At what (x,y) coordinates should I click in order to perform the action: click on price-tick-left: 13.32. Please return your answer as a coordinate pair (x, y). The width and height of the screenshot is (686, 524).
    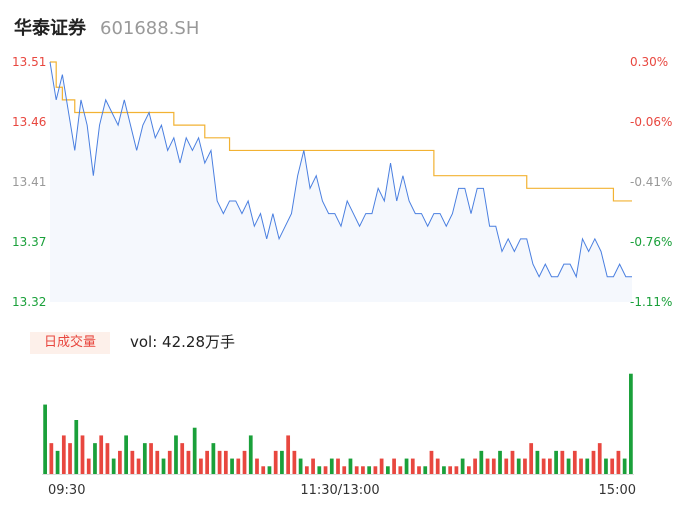
    Looking at the image, I should click on (29, 302).